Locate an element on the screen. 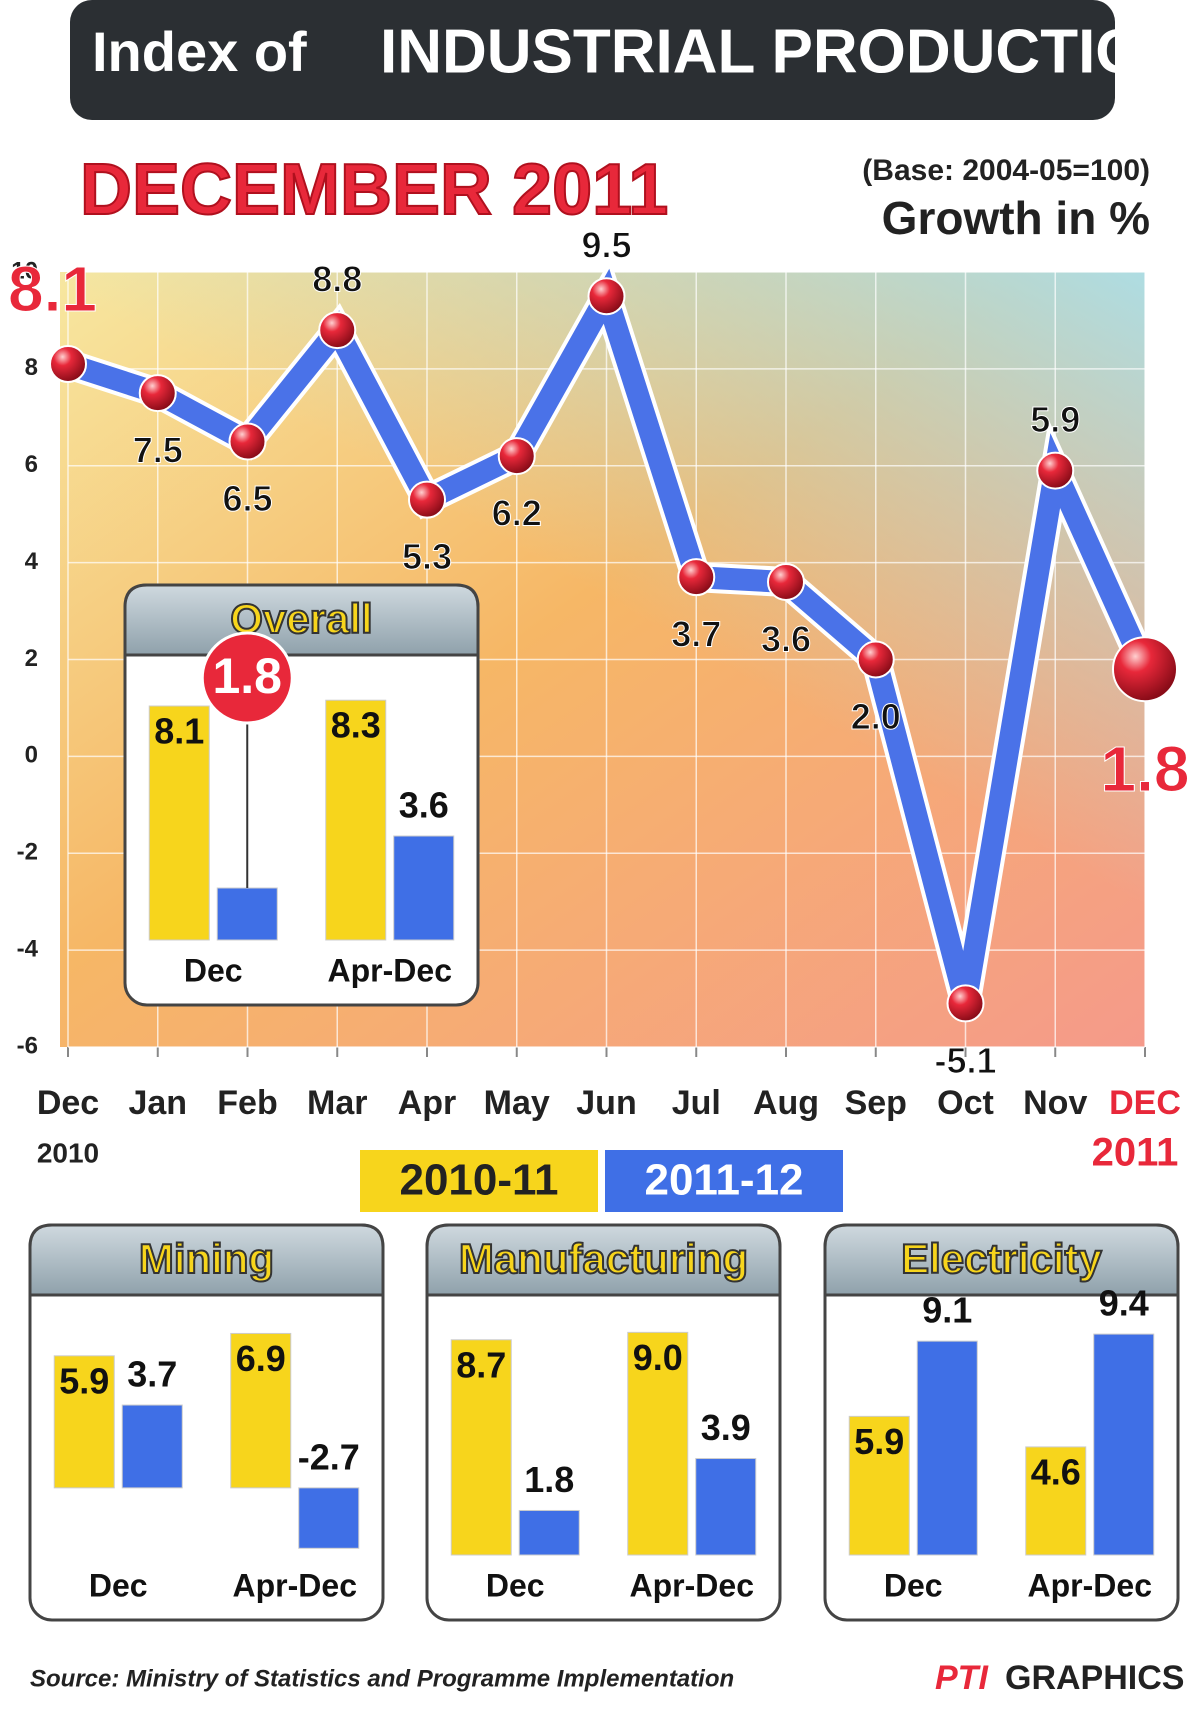 Image resolution: width=1200 pixels, height=1716 pixels. x-tick-label: May is located at coordinates (517, 1103).